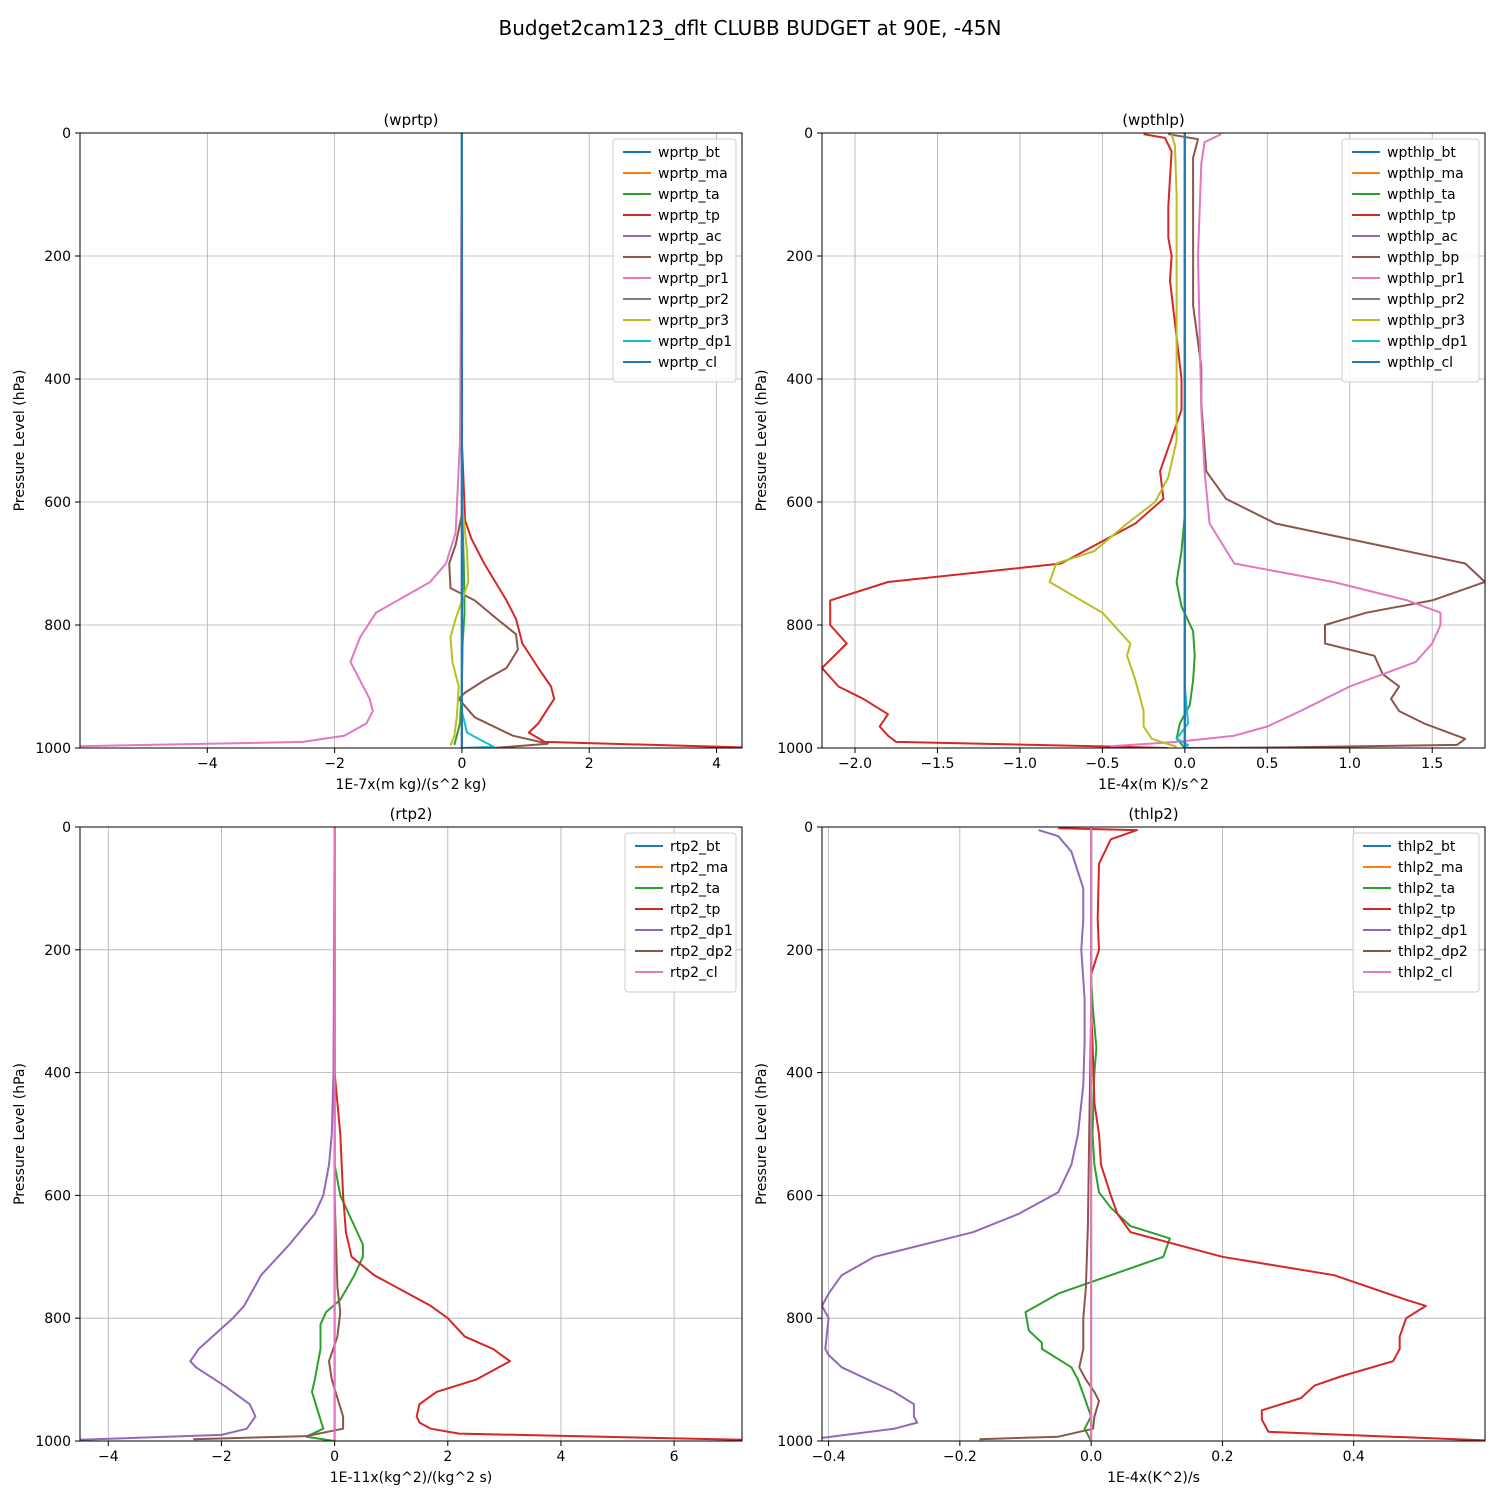 The width and height of the screenshot is (1500, 1500). I want to click on legend-label: thlp2_bt, so click(1427, 847).